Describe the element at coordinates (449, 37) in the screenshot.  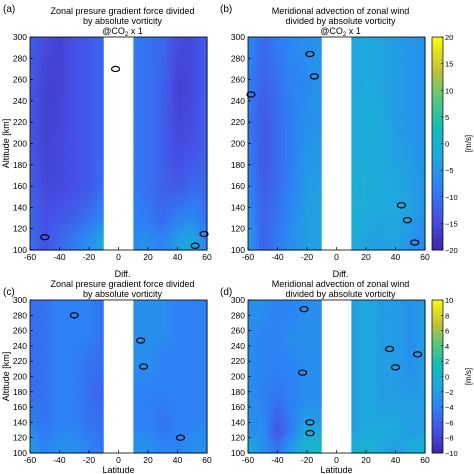
I see `colorbar-tick-label: 20` at that location.